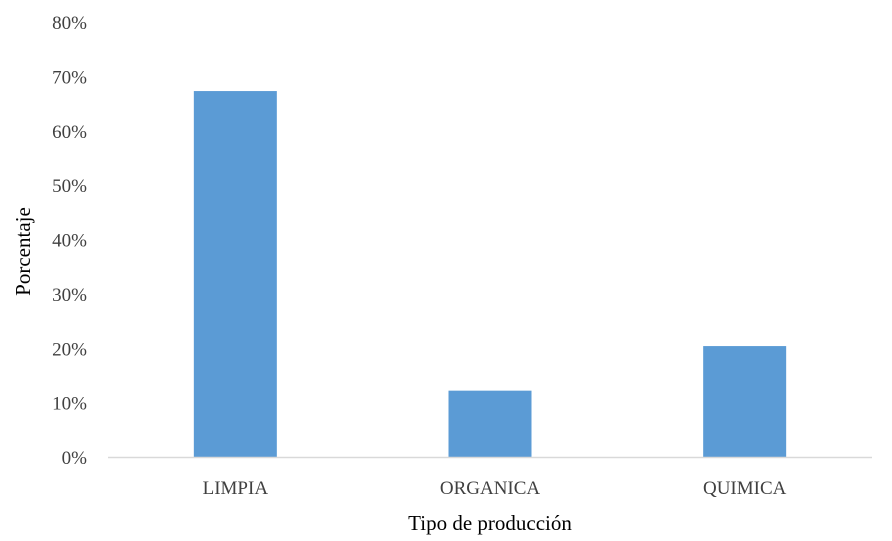 The image size is (892, 541). What do you see at coordinates (490, 523) in the screenshot?
I see `x-axis-title: Tipo de producción` at bounding box center [490, 523].